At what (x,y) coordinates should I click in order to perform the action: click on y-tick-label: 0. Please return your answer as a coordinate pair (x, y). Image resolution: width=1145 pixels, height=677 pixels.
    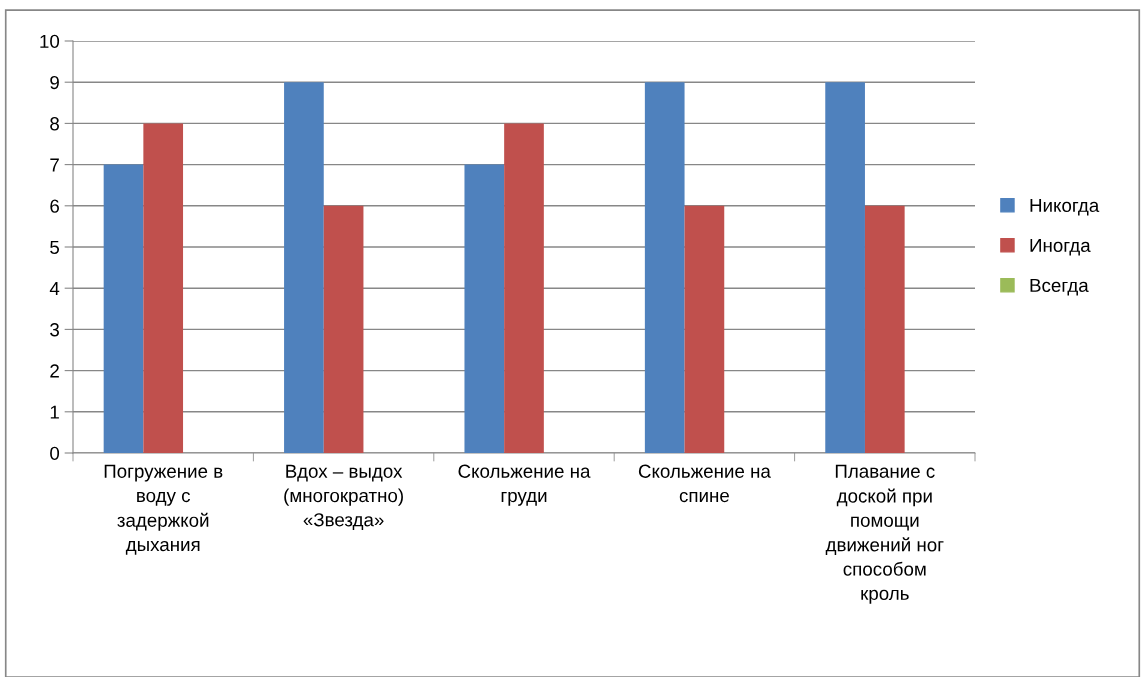
    Looking at the image, I should click on (55, 453).